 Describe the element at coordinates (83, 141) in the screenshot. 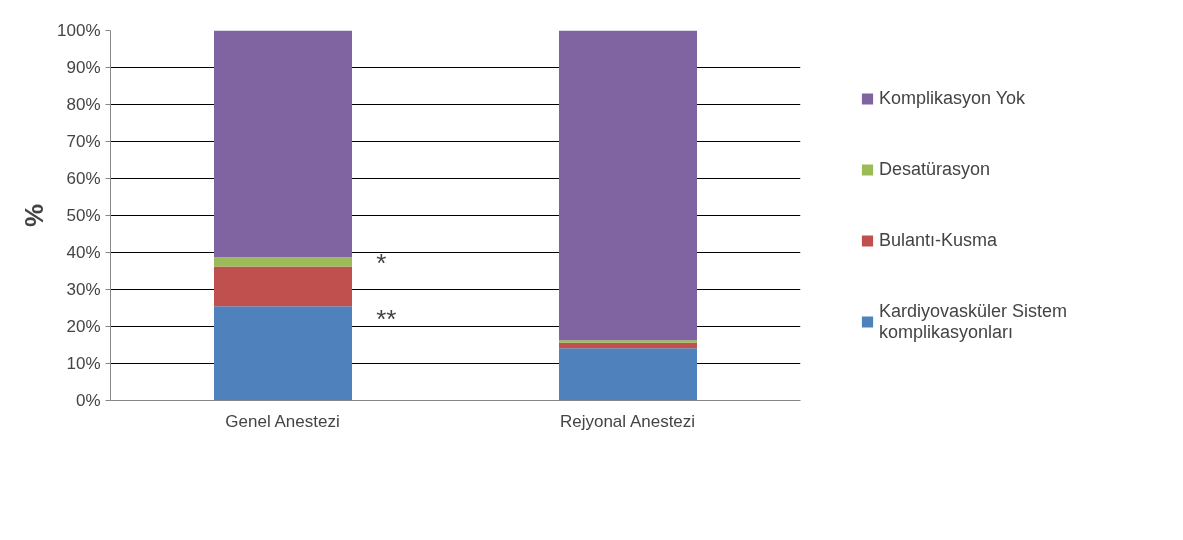

I see `y-tick-label: 70%` at that location.